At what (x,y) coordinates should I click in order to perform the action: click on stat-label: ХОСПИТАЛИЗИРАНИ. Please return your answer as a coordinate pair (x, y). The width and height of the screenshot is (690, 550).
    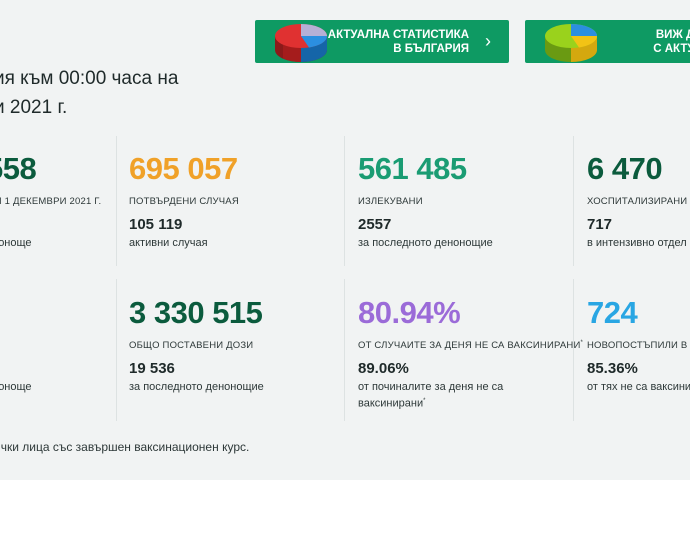
    Looking at the image, I should click on (637, 201).